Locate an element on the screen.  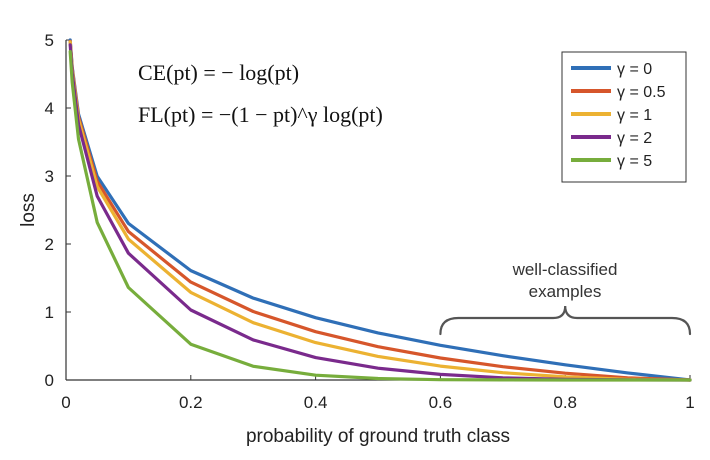
y-tick-label: 5 is located at coordinates (49, 40).